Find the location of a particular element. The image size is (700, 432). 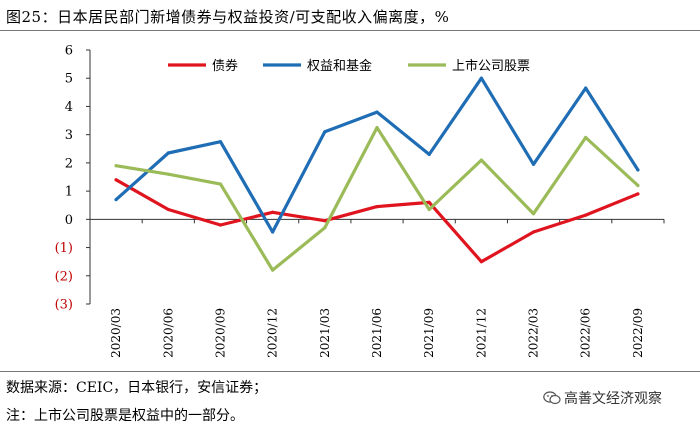

y-tick-label: 1 is located at coordinates (69, 192).